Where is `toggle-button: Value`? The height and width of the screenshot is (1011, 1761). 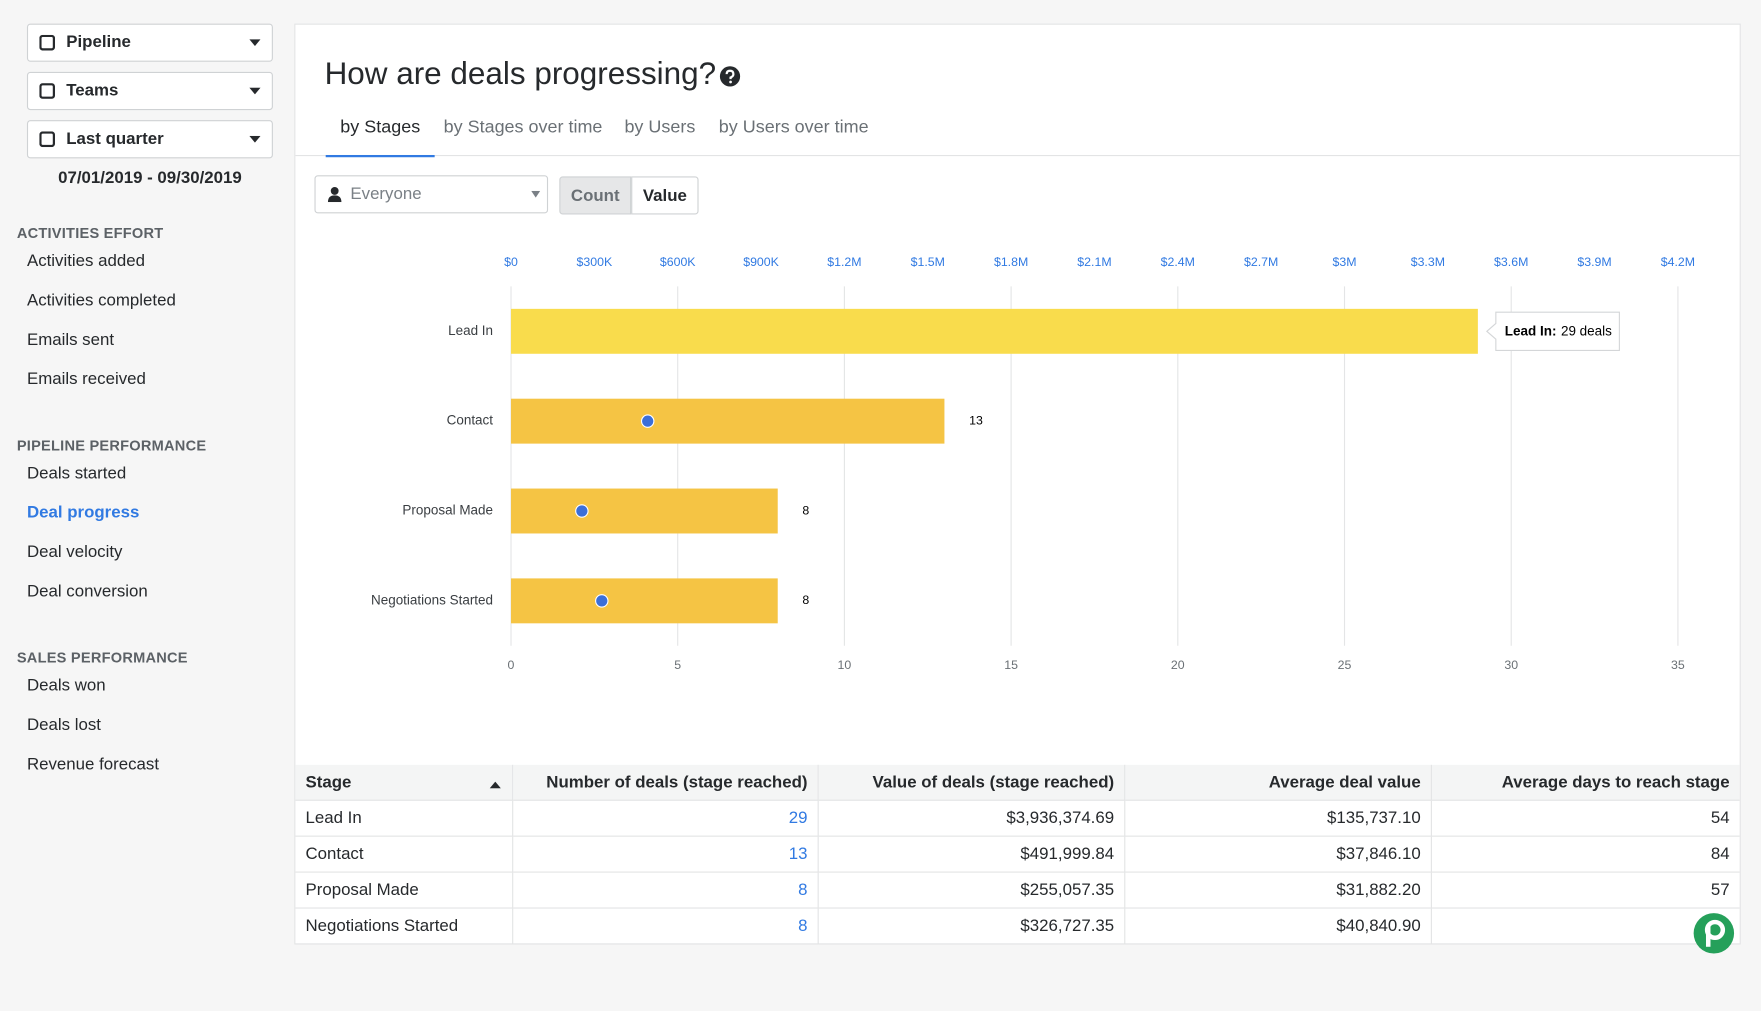 toggle-button: Value is located at coordinates (665, 195).